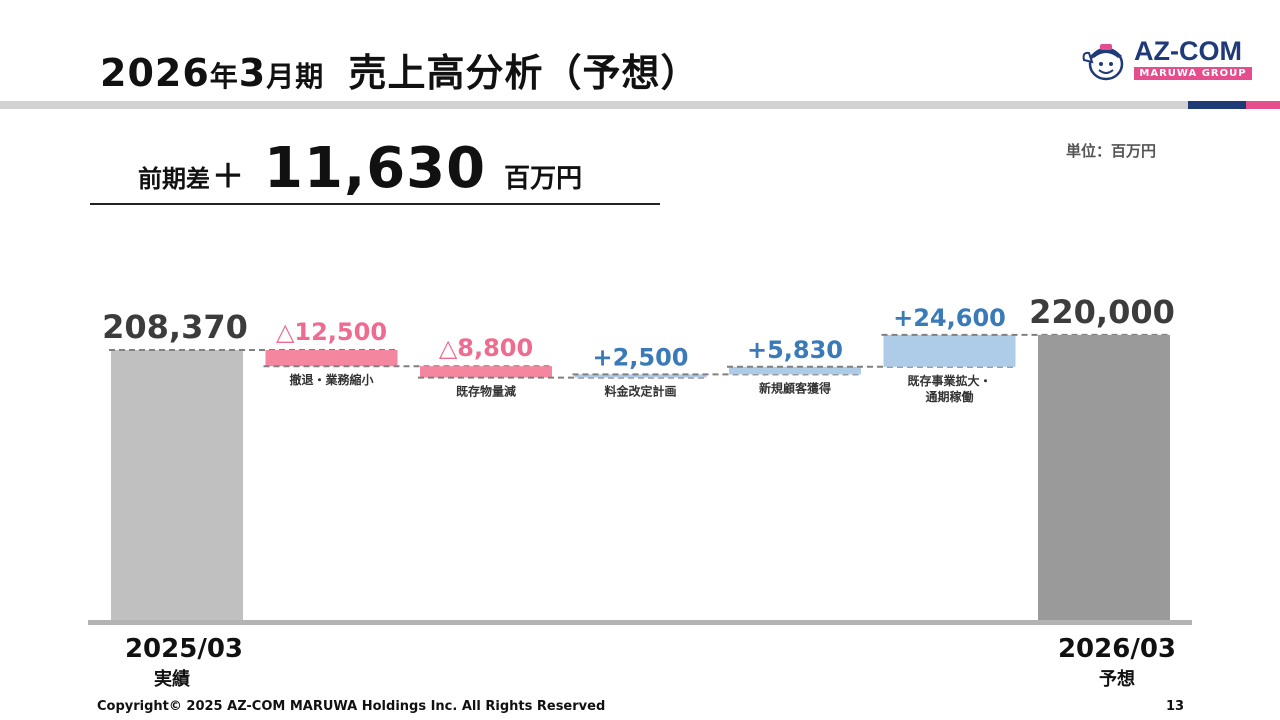  What do you see at coordinates (175, 327) in the screenshot?
I see `data-label-0: 208,370` at bounding box center [175, 327].